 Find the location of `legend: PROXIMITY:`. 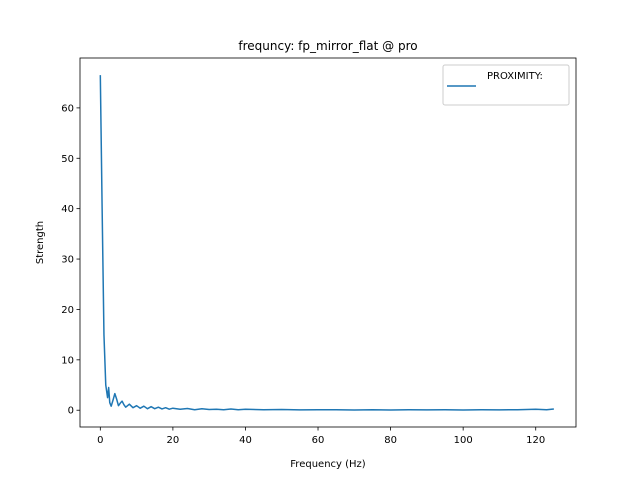

legend: PROXIMITY: is located at coordinates (506, 85).